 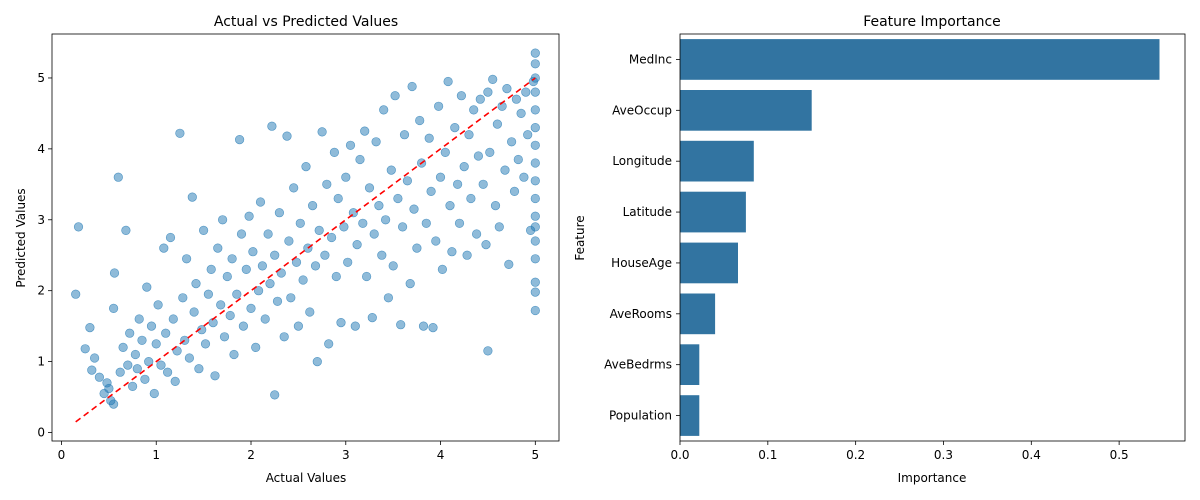 What do you see at coordinates (580, 237) in the screenshot?
I see `bar-y-axis-label: Feature` at bounding box center [580, 237].